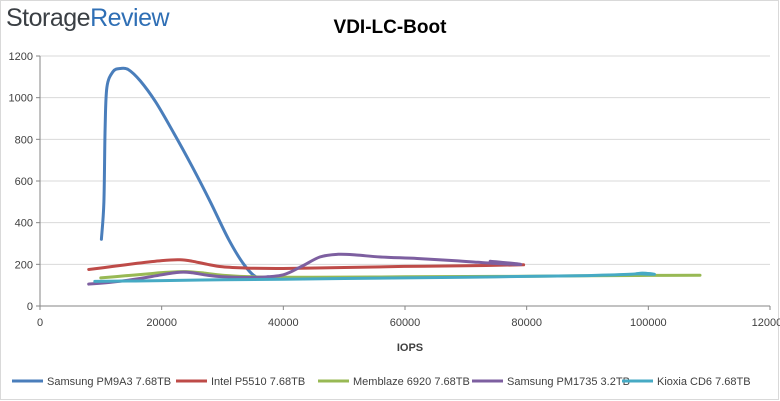 The image size is (780, 401). Describe the element at coordinates (704, 382) in the screenshot. I see `legend-label-kioxia-cd6-7-68tb: Kioxia CD6 7.68TB` at that location.